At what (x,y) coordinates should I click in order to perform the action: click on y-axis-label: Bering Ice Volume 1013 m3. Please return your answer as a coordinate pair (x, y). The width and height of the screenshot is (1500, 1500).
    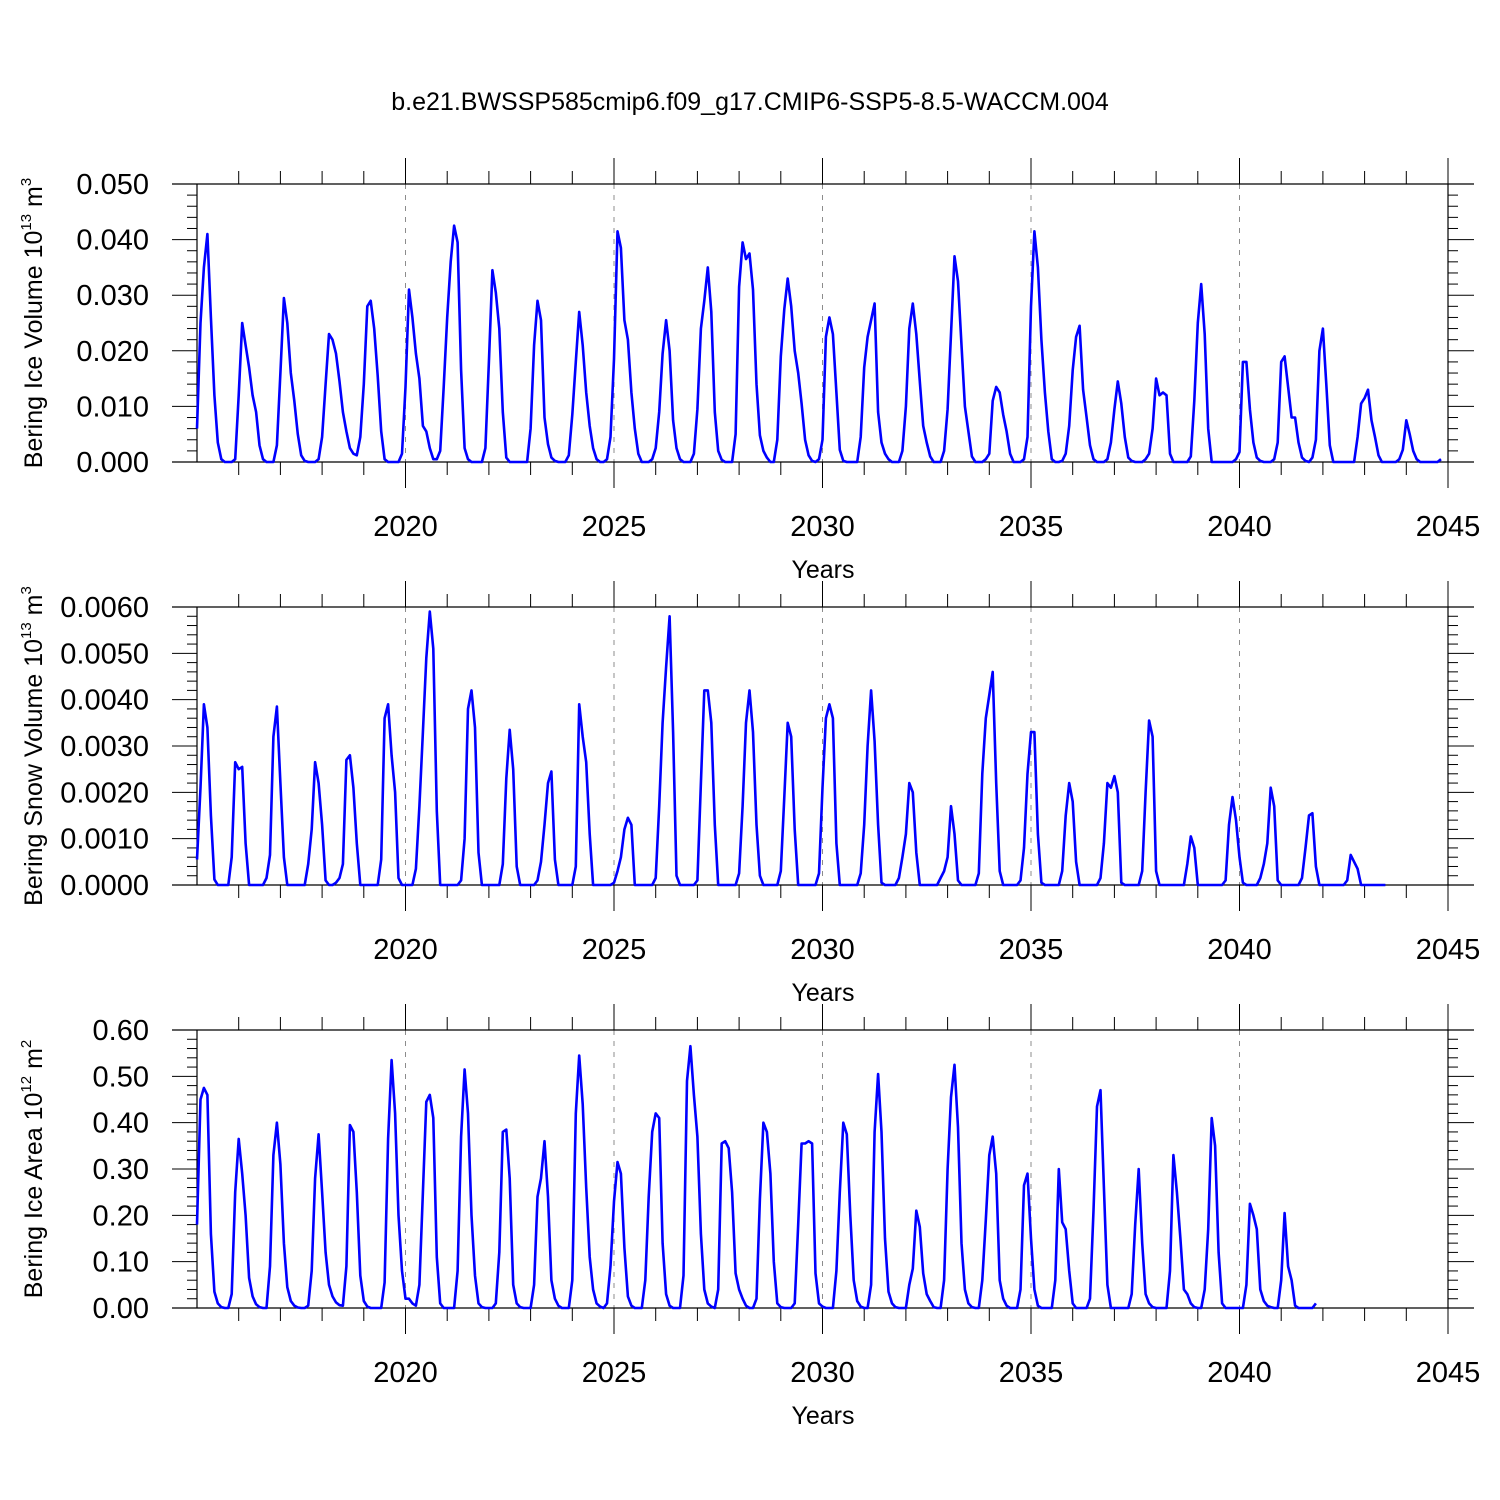
    Looking at the image, I should click on (33, 323).